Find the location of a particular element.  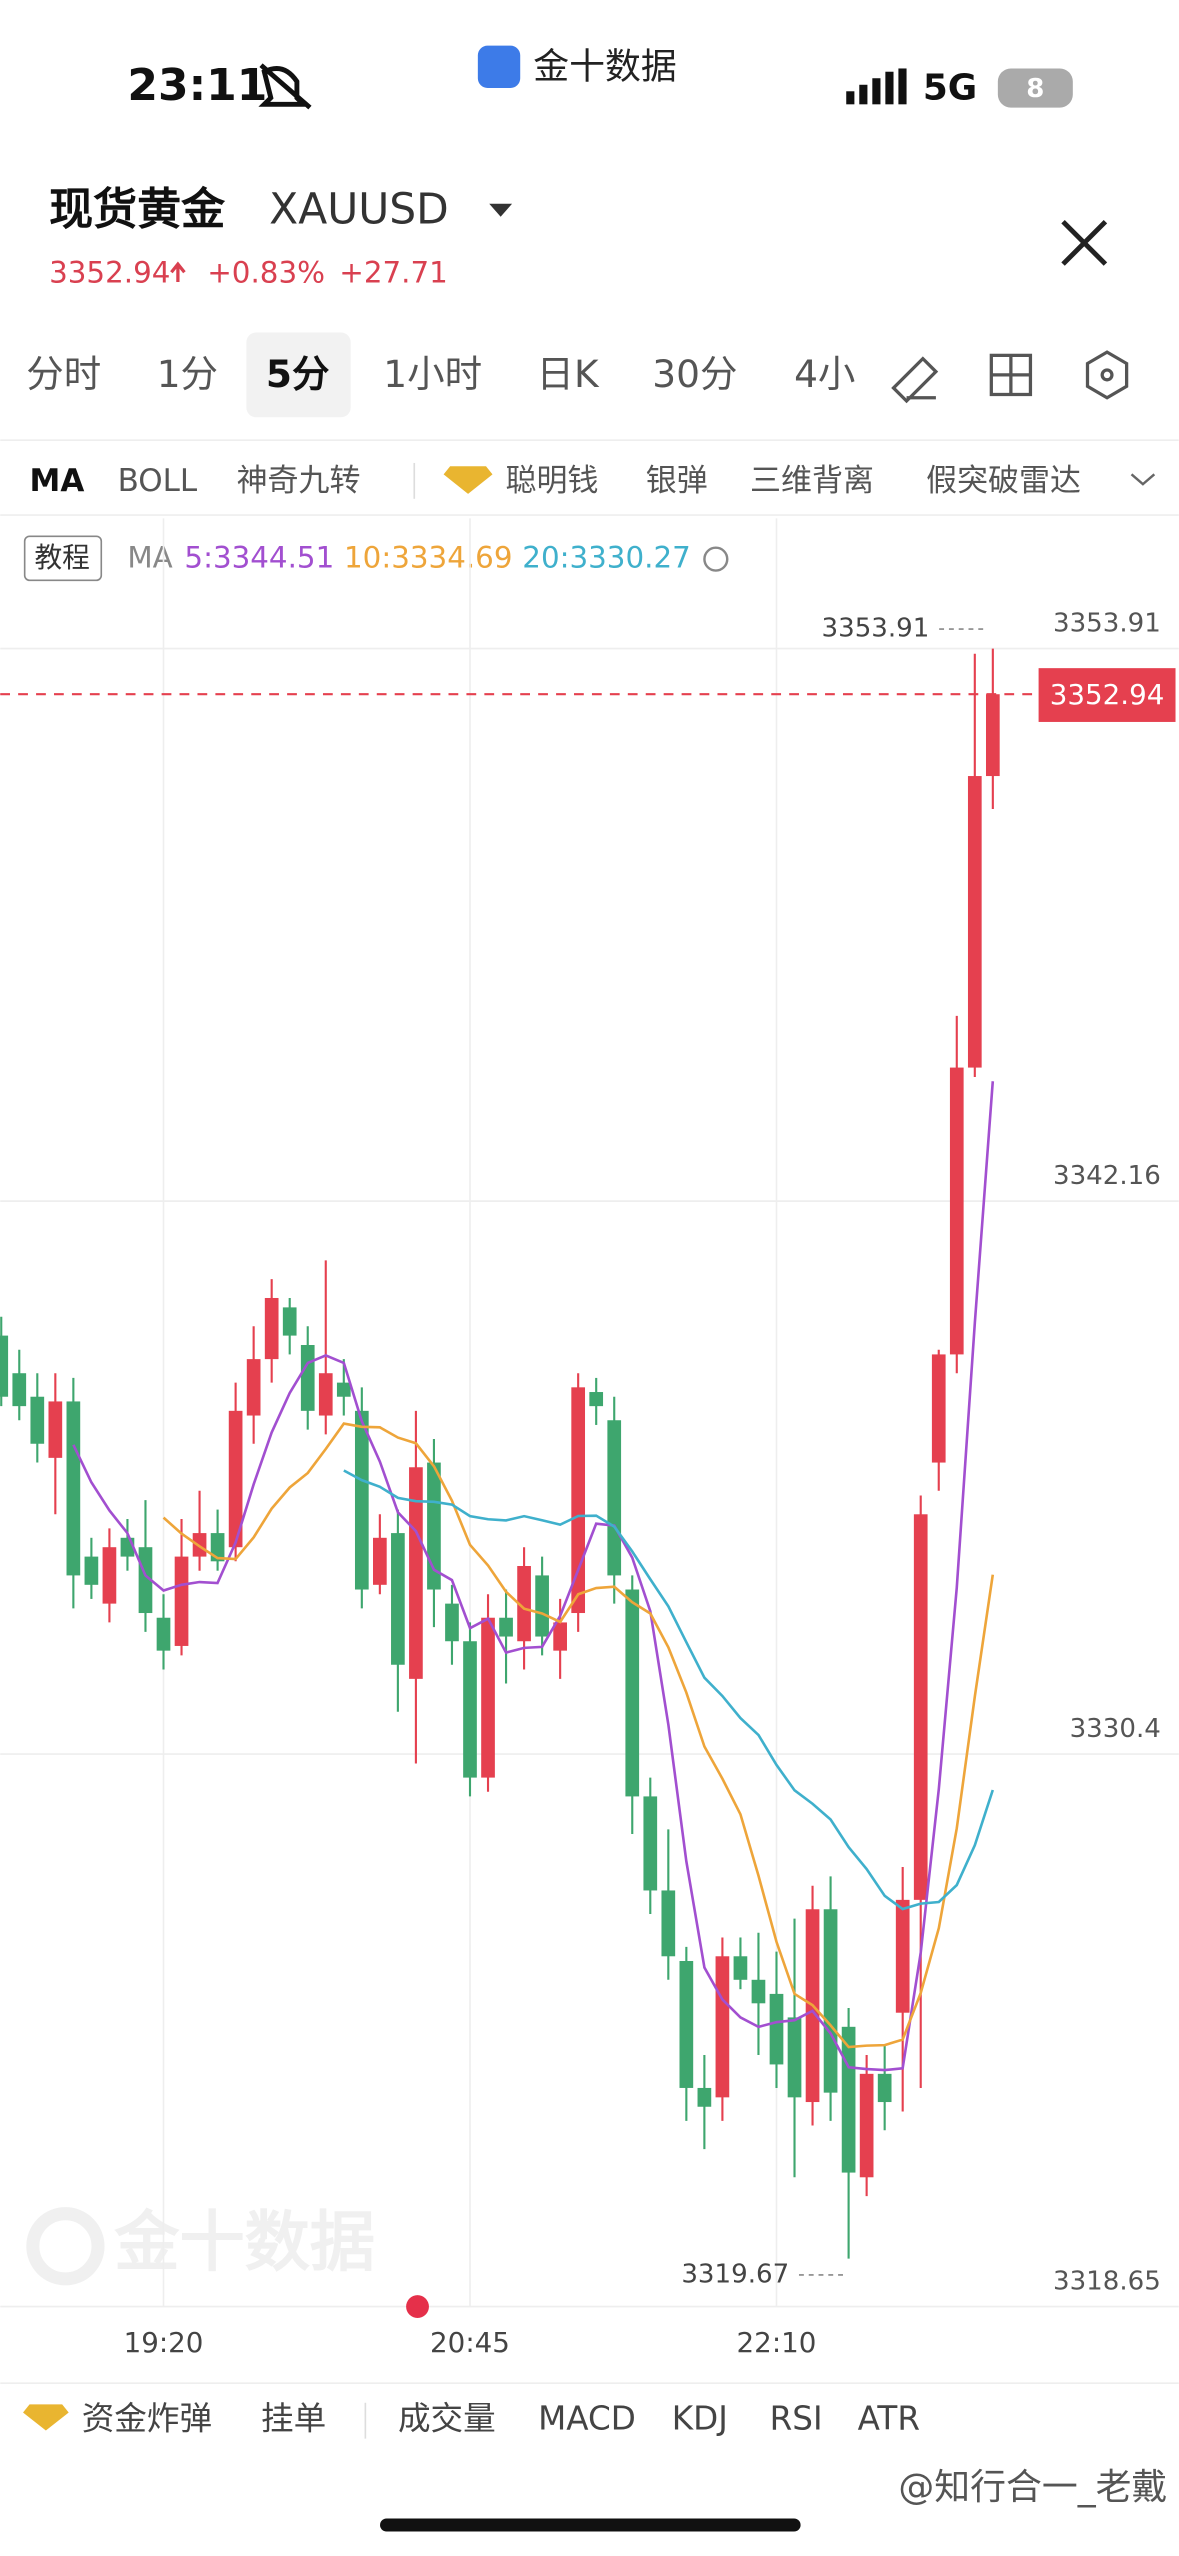

low-label: 3319.67 is located at coordinates (735, 2274).